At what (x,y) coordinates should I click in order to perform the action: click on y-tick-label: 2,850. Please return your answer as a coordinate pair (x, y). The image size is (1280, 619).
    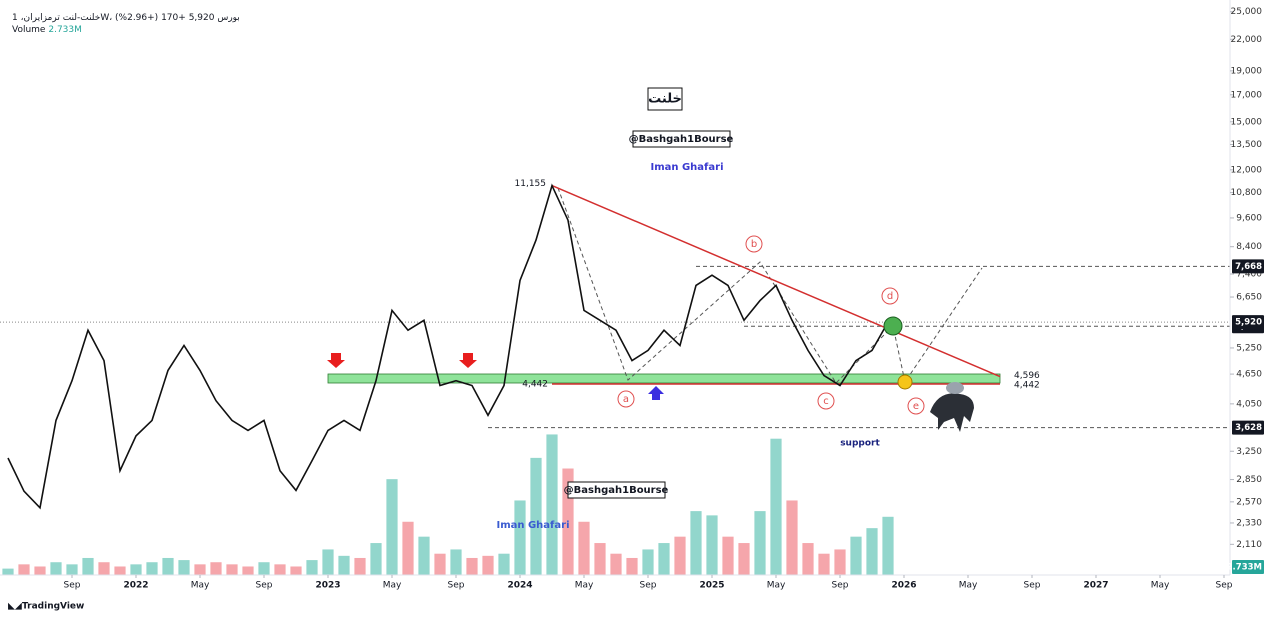
    Looking at the image, I should click on (1249, 480).